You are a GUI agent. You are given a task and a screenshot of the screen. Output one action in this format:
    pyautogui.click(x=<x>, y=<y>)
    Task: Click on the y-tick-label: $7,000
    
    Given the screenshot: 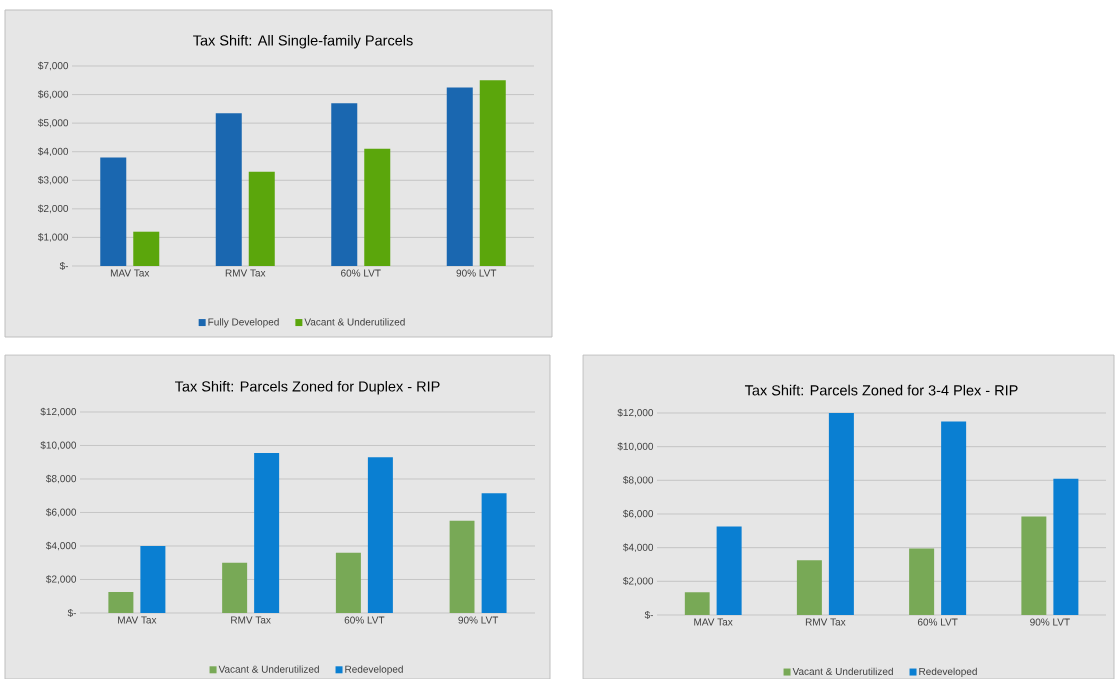 What is the action you would take?
    pyautogui.click(x=53, y=66)
    